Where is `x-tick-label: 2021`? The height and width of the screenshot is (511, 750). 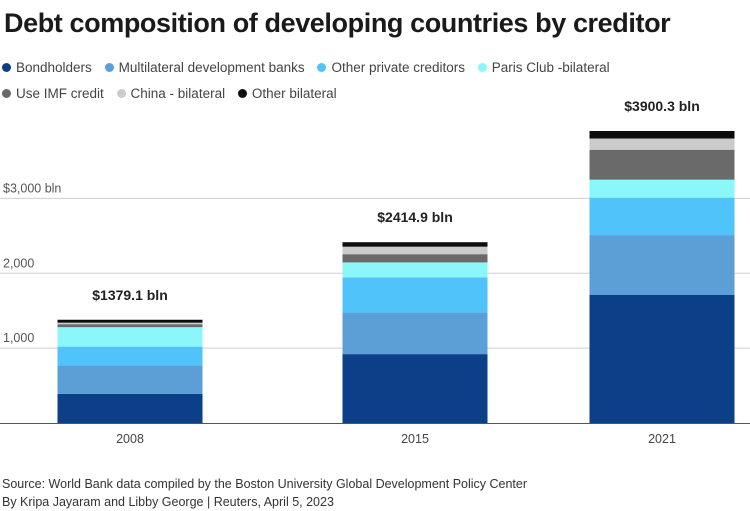
x-tick-label: 2021 is located at coordinates (662, 439).